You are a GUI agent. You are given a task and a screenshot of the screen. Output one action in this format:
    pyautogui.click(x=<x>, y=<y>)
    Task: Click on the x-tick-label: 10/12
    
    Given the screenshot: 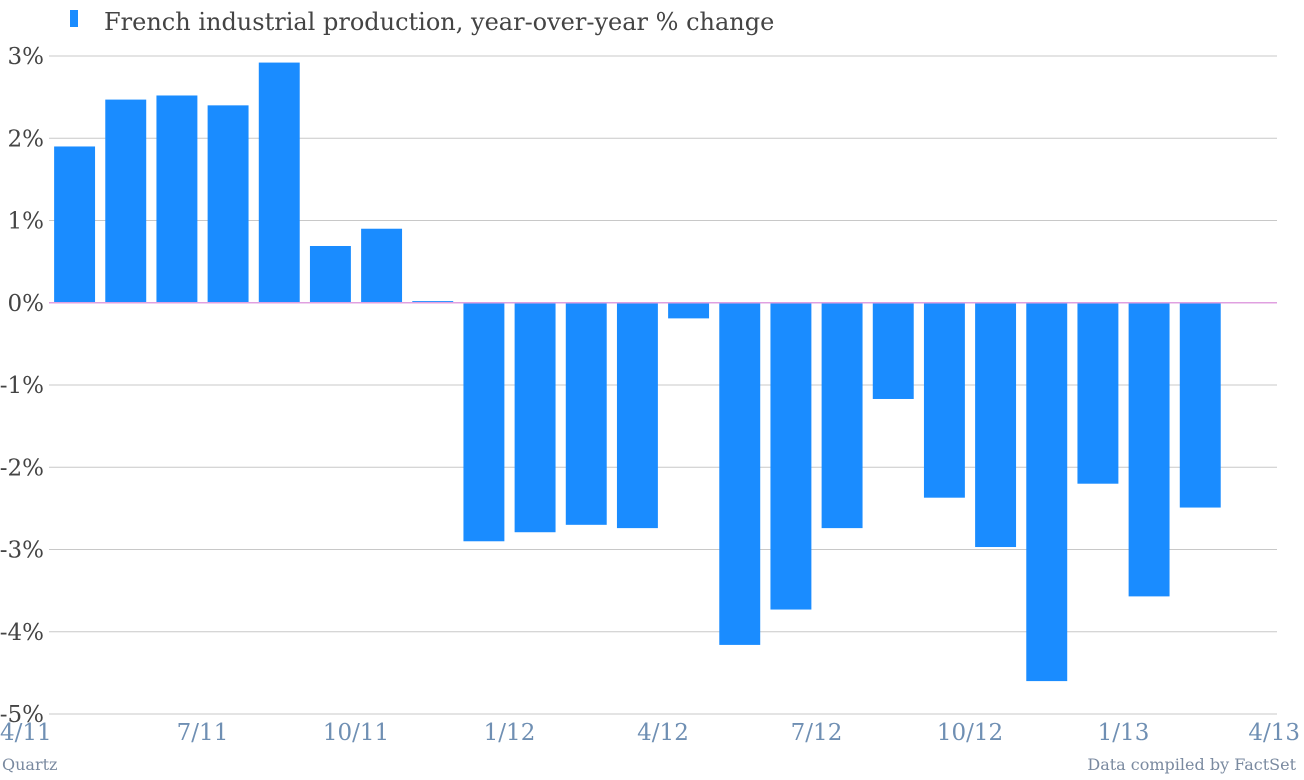 What is the action you would take?
    pyautogui.click(x=970, y=733)
    